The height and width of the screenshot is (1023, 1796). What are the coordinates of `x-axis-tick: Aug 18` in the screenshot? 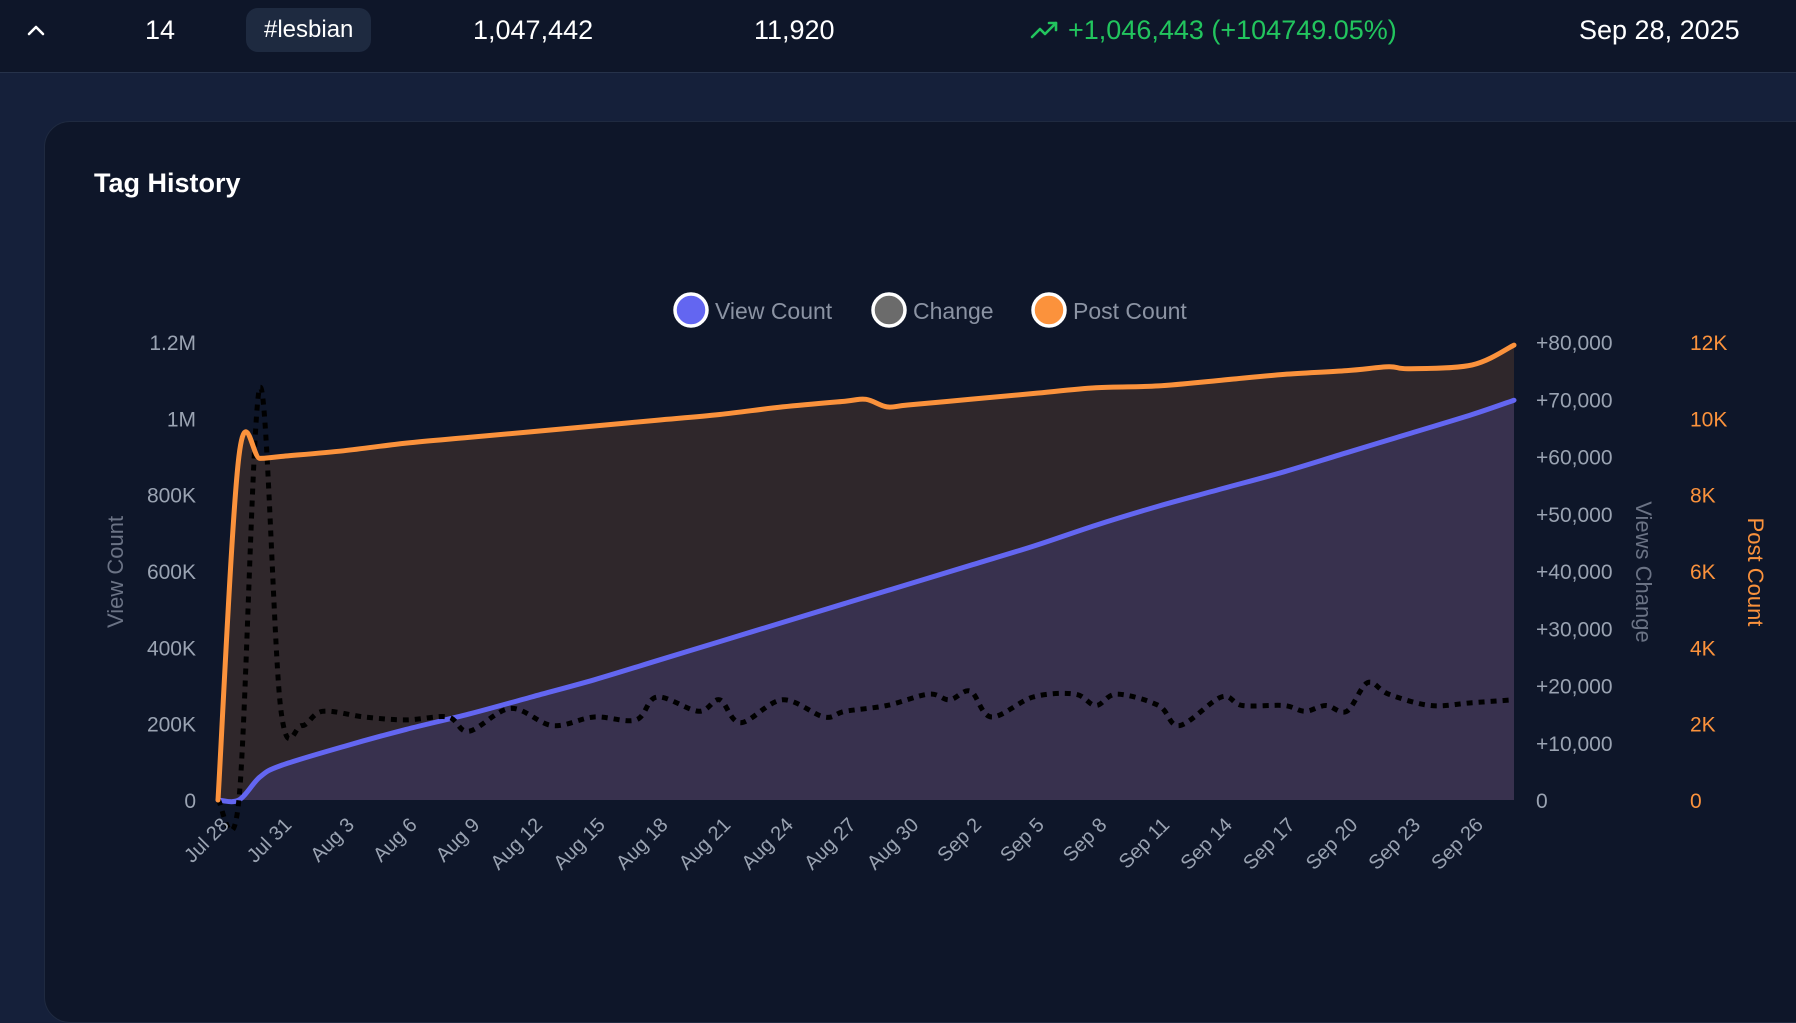 It's located at (642, 844).